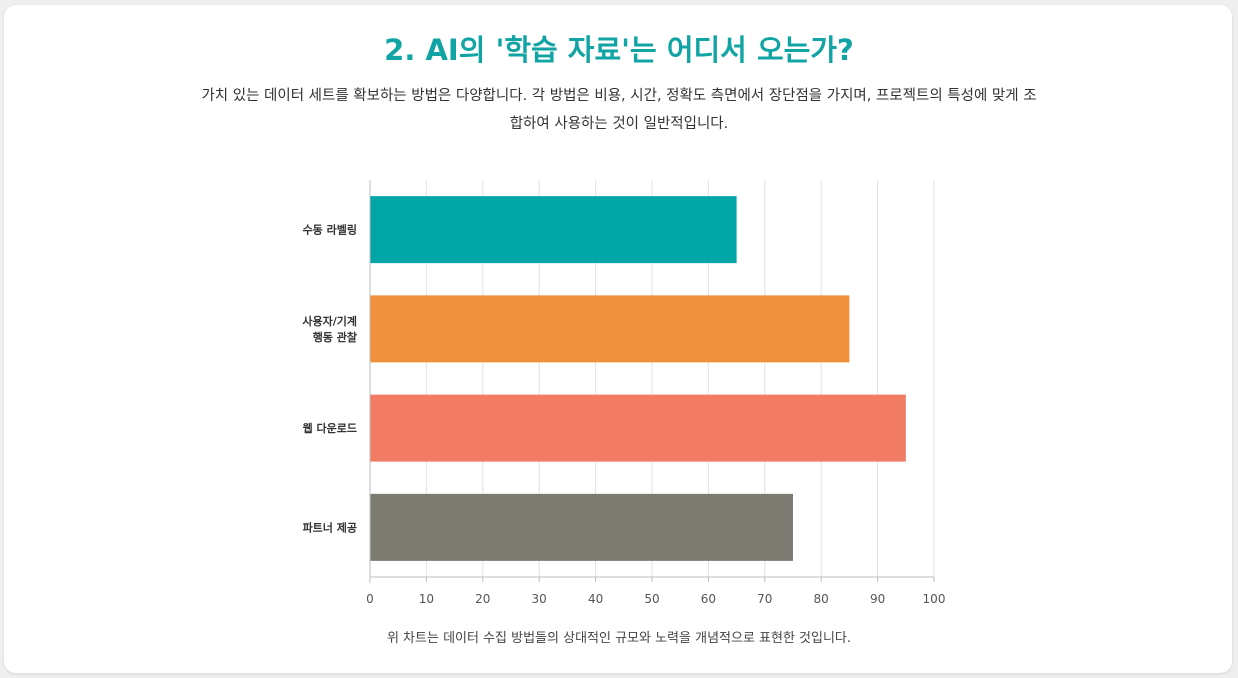 Image resolution: width=1238 pixels, height=678 pixels. Describe the element at coordinates (330, 230) in the screenshot. I see `category-label: 수동 라벨링` at that location.